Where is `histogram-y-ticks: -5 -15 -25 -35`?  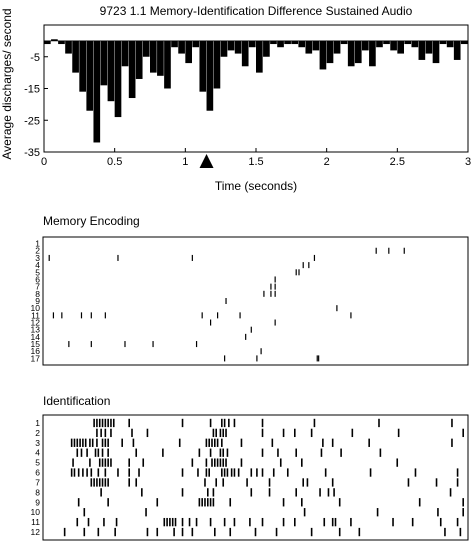 histogram-y-ticks: -5 -15 -25 -35 is located at coordinates (36, 105).